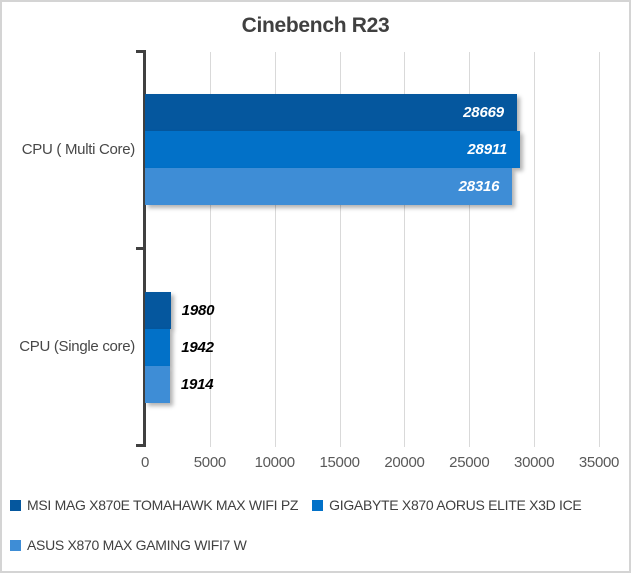 The height and width of the screenshot is (573, 631). Describe the element at coordinates (198, 310) in the screenshot. I see `bar-value-label: 1980` at that location.